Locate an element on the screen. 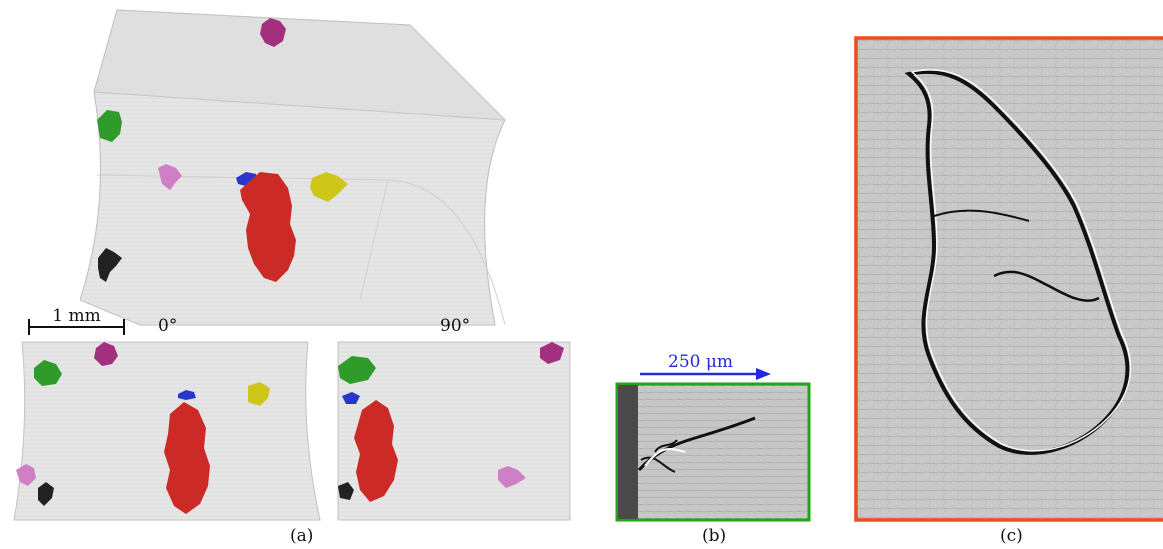 This screenshot has width=1163, height=549. caption-b: (b) is located at coordinates (714, 536).